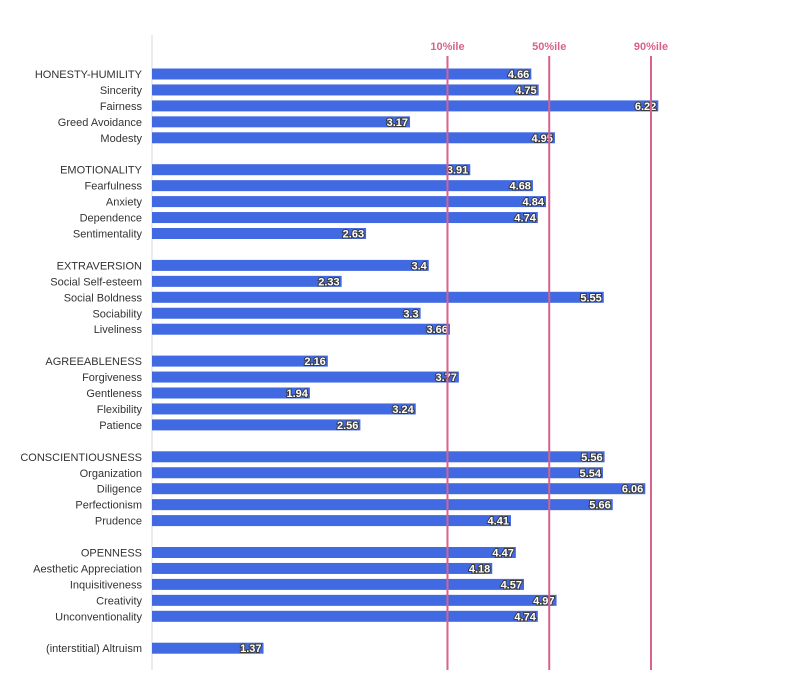 This screenshot has width=790, height=677. What do you see at coordinates (297, 394) in the screenshot?
I see `value-label: 1.94` at bounding box center [297, 394].